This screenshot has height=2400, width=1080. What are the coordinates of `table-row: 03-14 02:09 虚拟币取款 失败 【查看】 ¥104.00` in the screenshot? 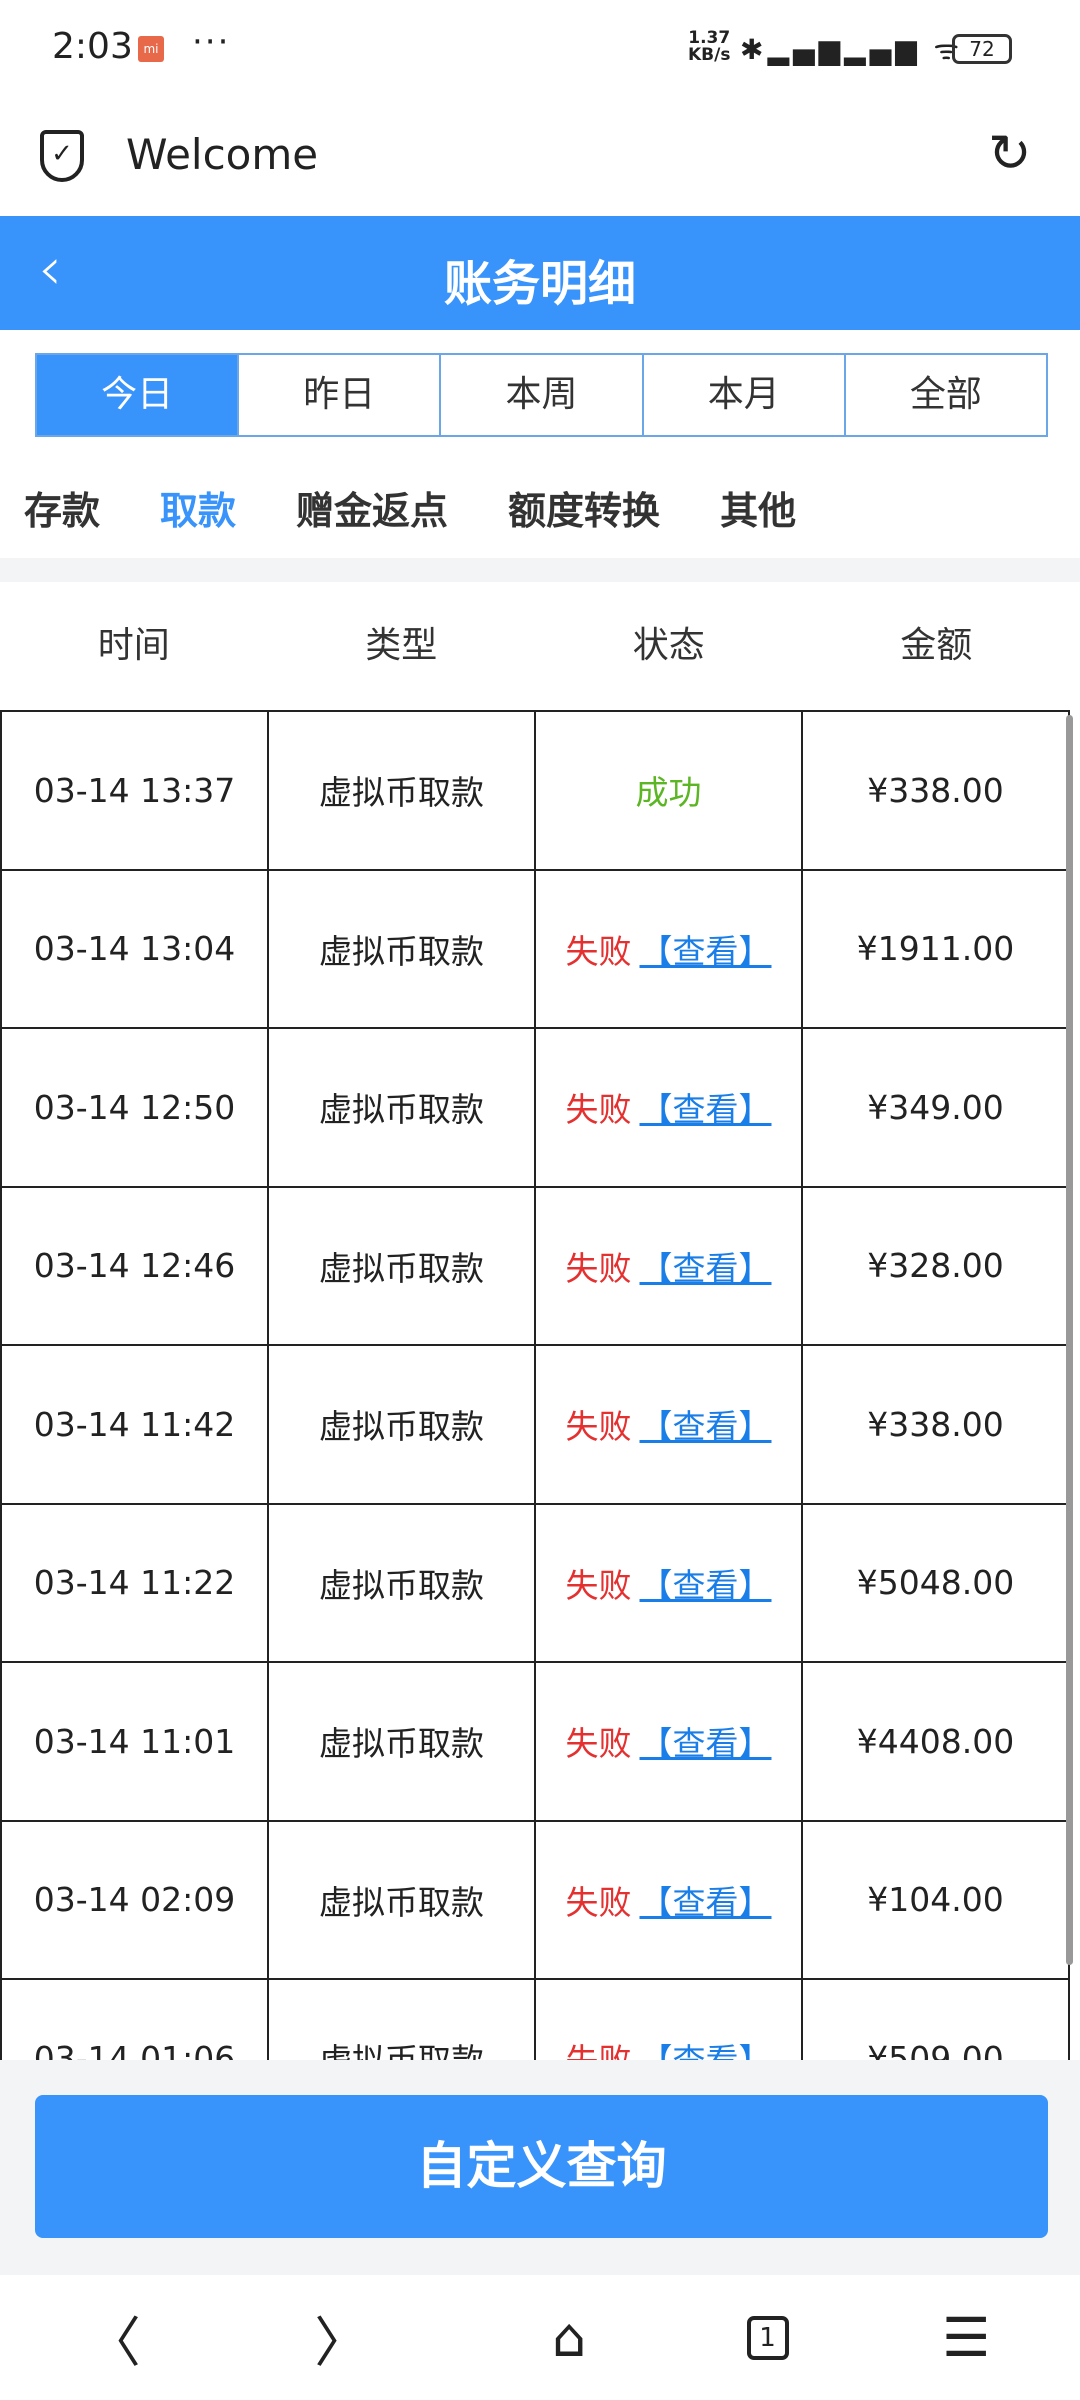 It's located at (535, 1900).